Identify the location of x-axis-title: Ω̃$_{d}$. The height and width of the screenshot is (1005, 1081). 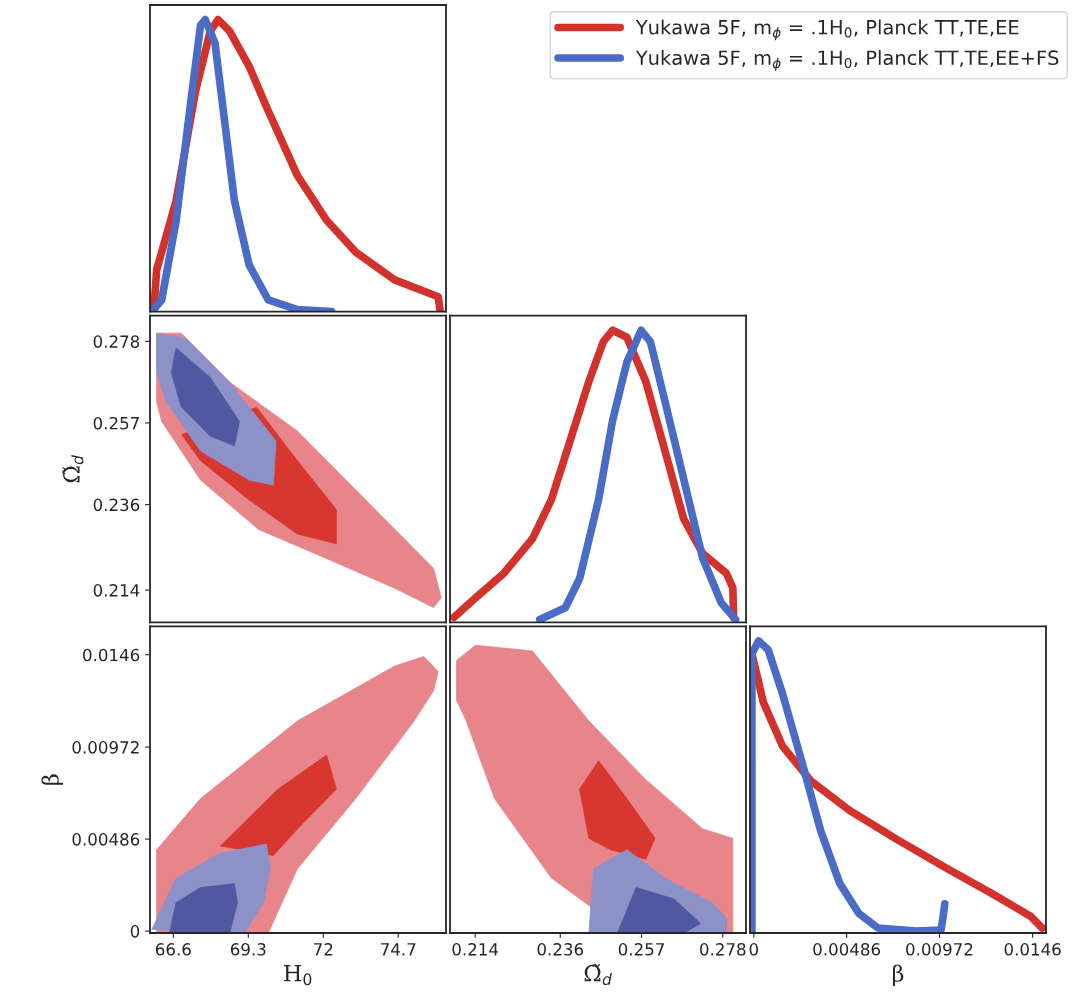
(598, 974).